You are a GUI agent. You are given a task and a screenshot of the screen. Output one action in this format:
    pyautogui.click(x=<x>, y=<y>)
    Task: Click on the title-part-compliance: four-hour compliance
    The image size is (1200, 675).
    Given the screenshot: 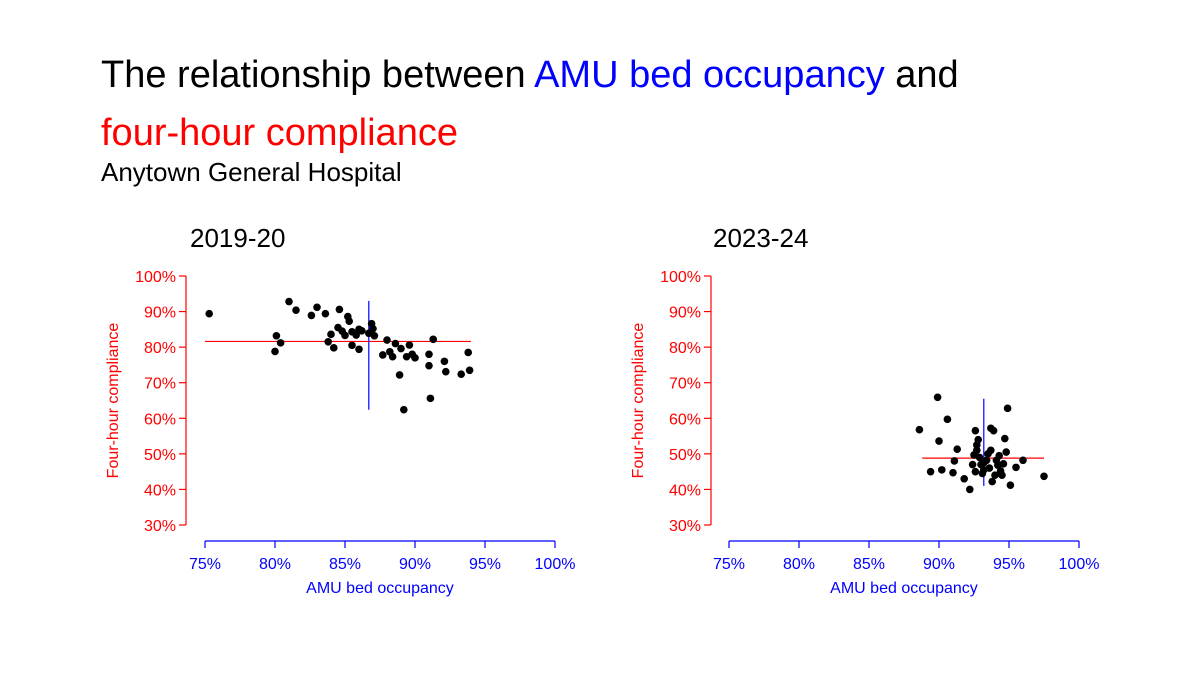 What is the action you would take?
    pyautogui.click(x=279, y=133)
    